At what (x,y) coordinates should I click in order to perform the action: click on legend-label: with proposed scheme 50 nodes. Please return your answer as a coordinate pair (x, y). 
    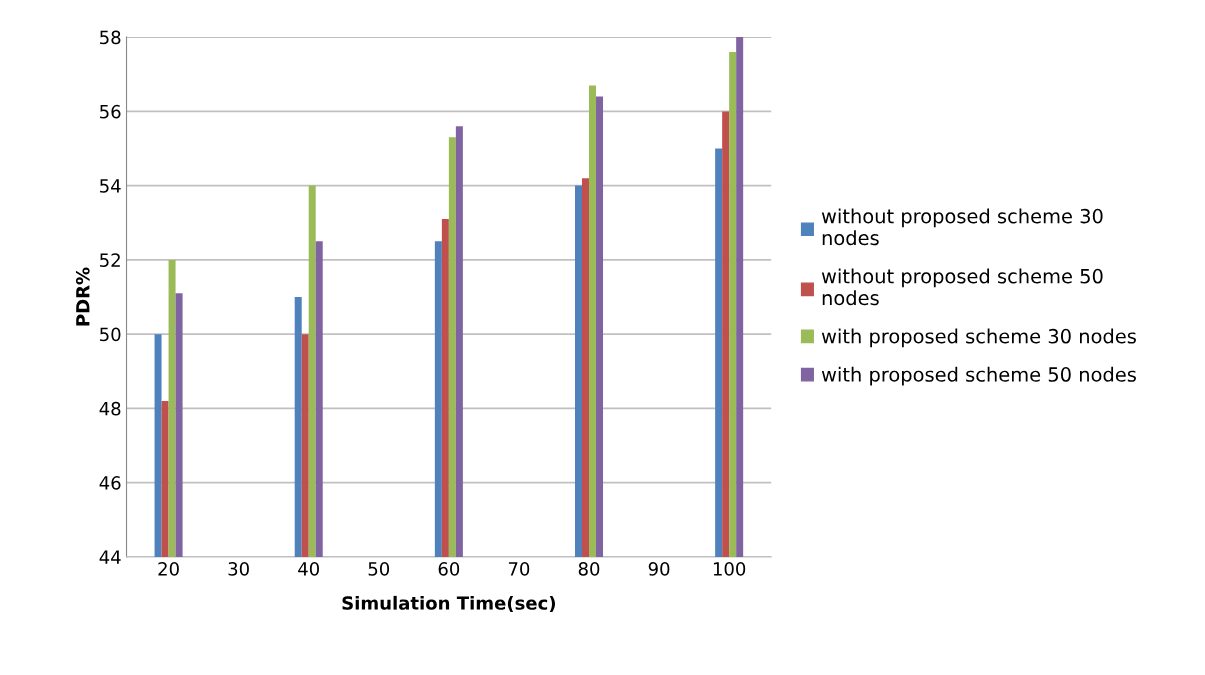
    Looking at the image, I should click on (978, 376).